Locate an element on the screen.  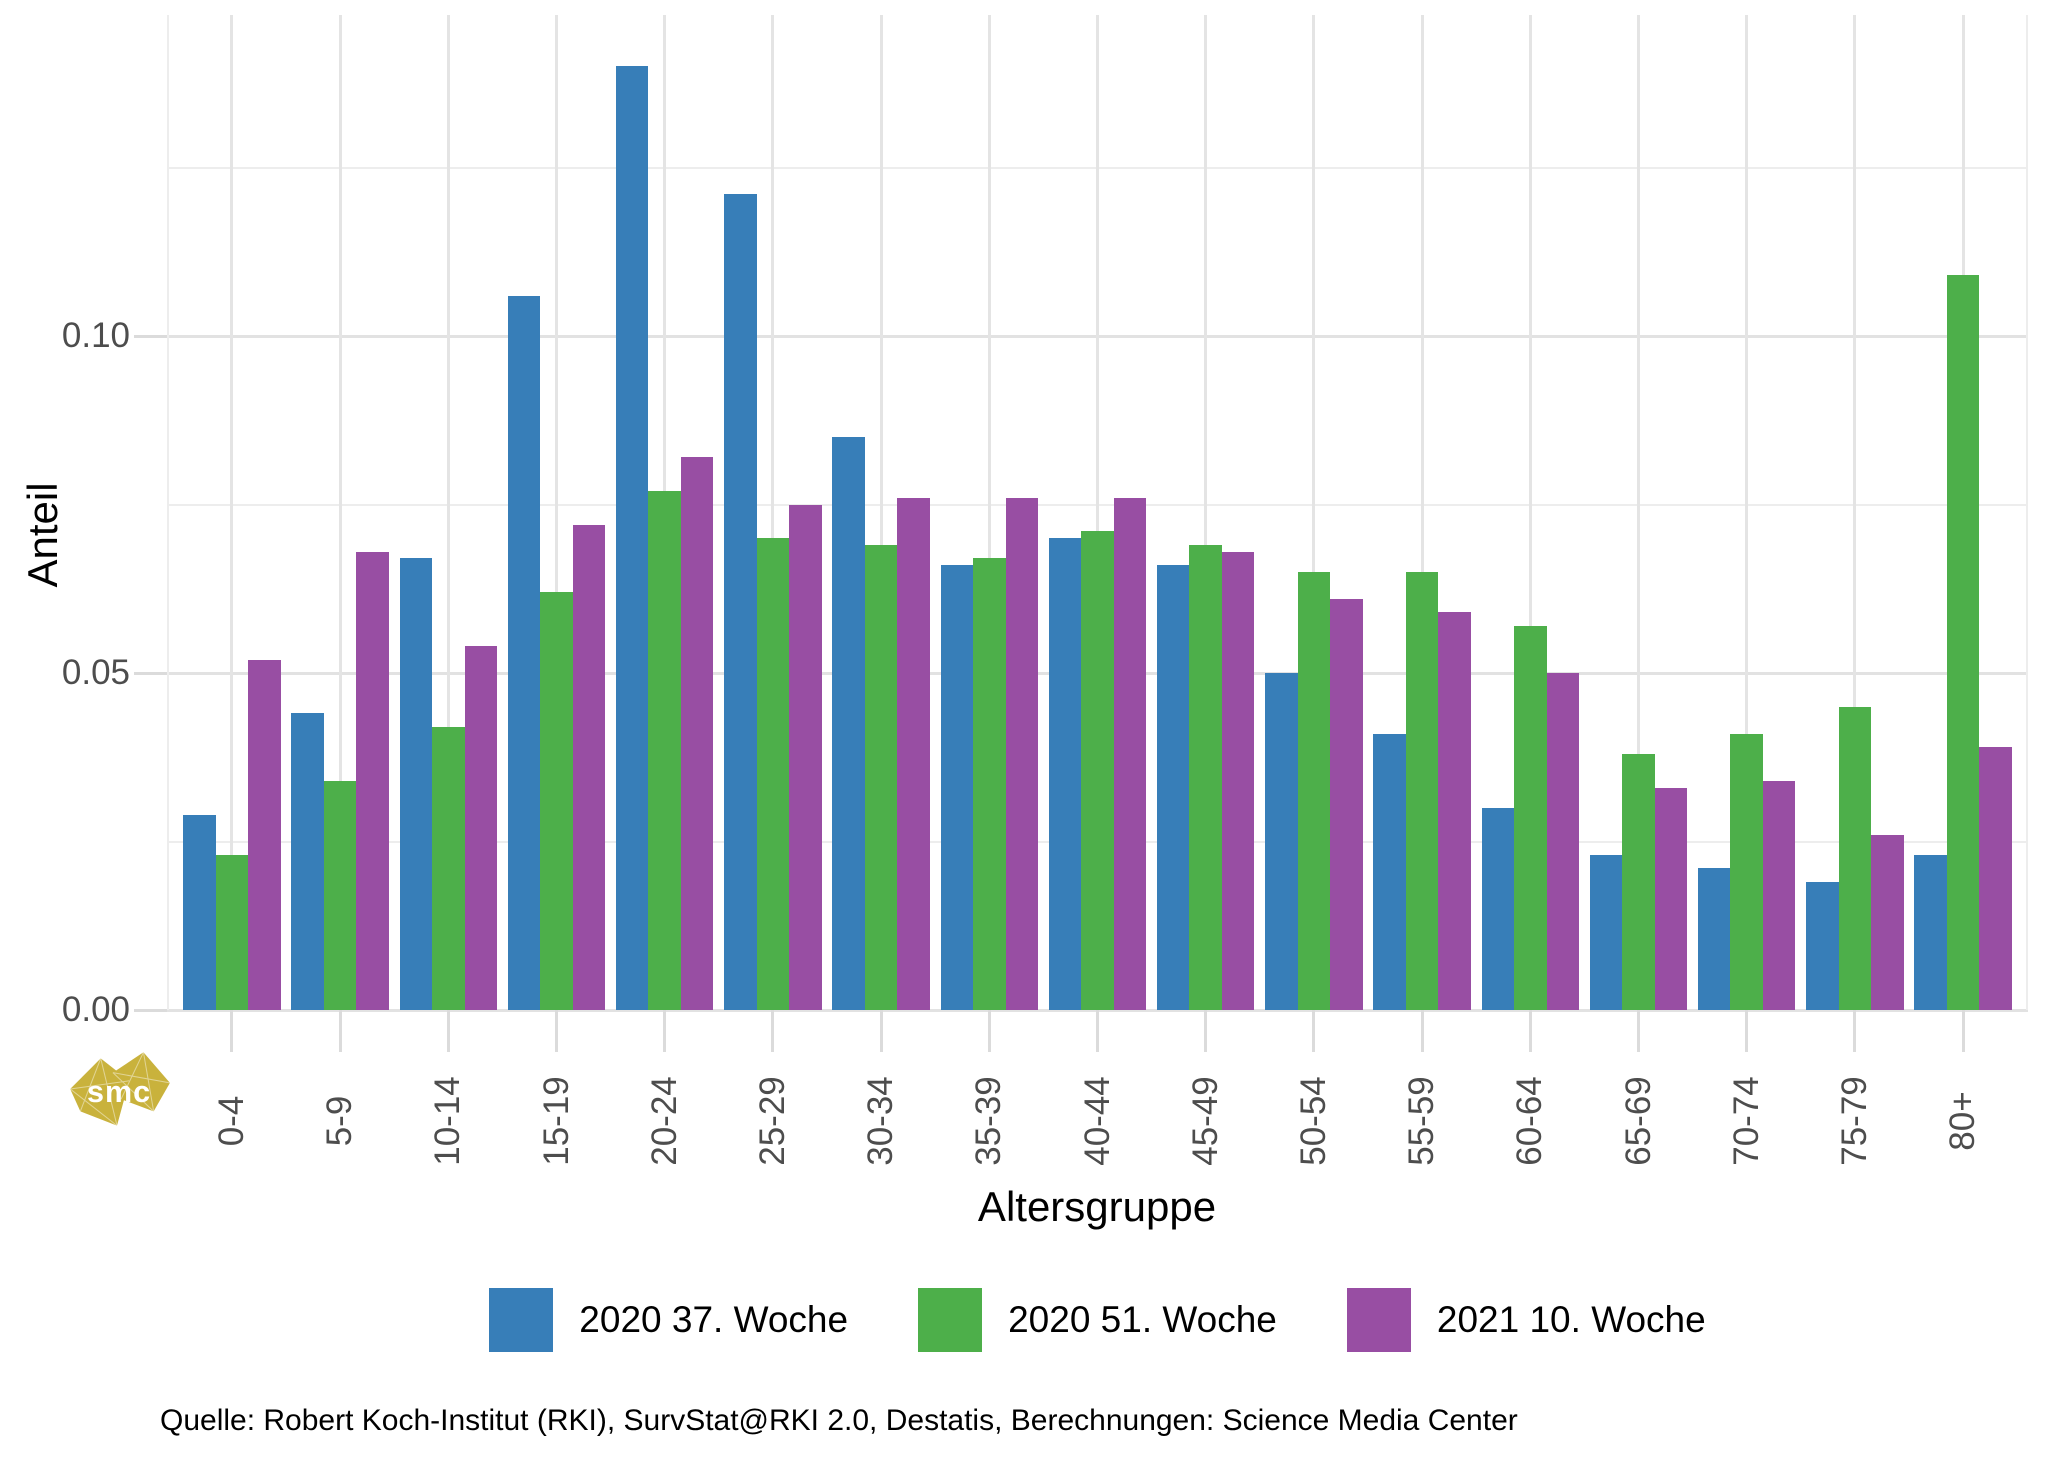
y-axis-title: Anteil is located at coordinates (42, 535).